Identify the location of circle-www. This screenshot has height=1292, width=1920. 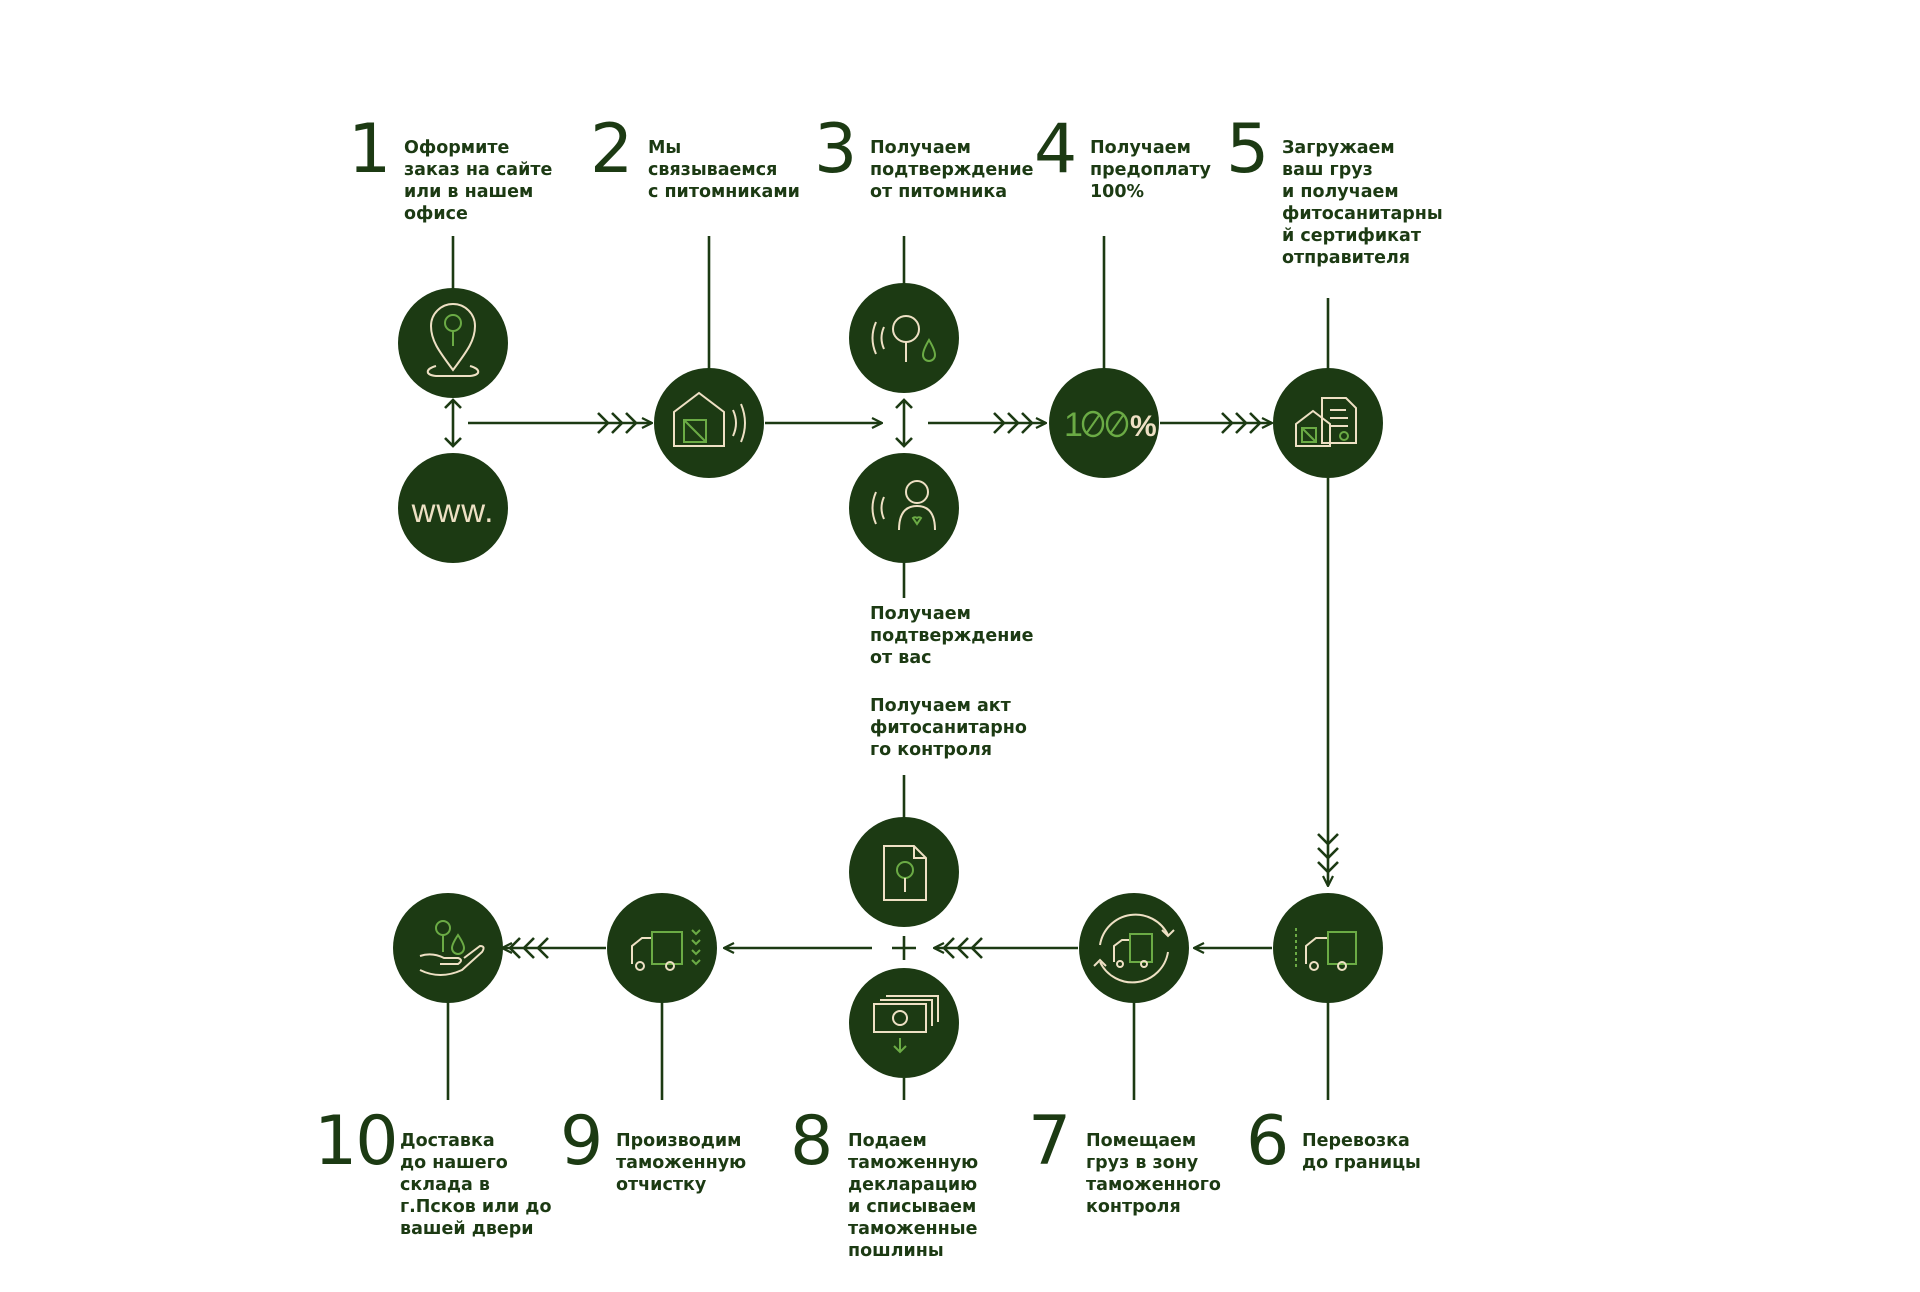
(453, 508).